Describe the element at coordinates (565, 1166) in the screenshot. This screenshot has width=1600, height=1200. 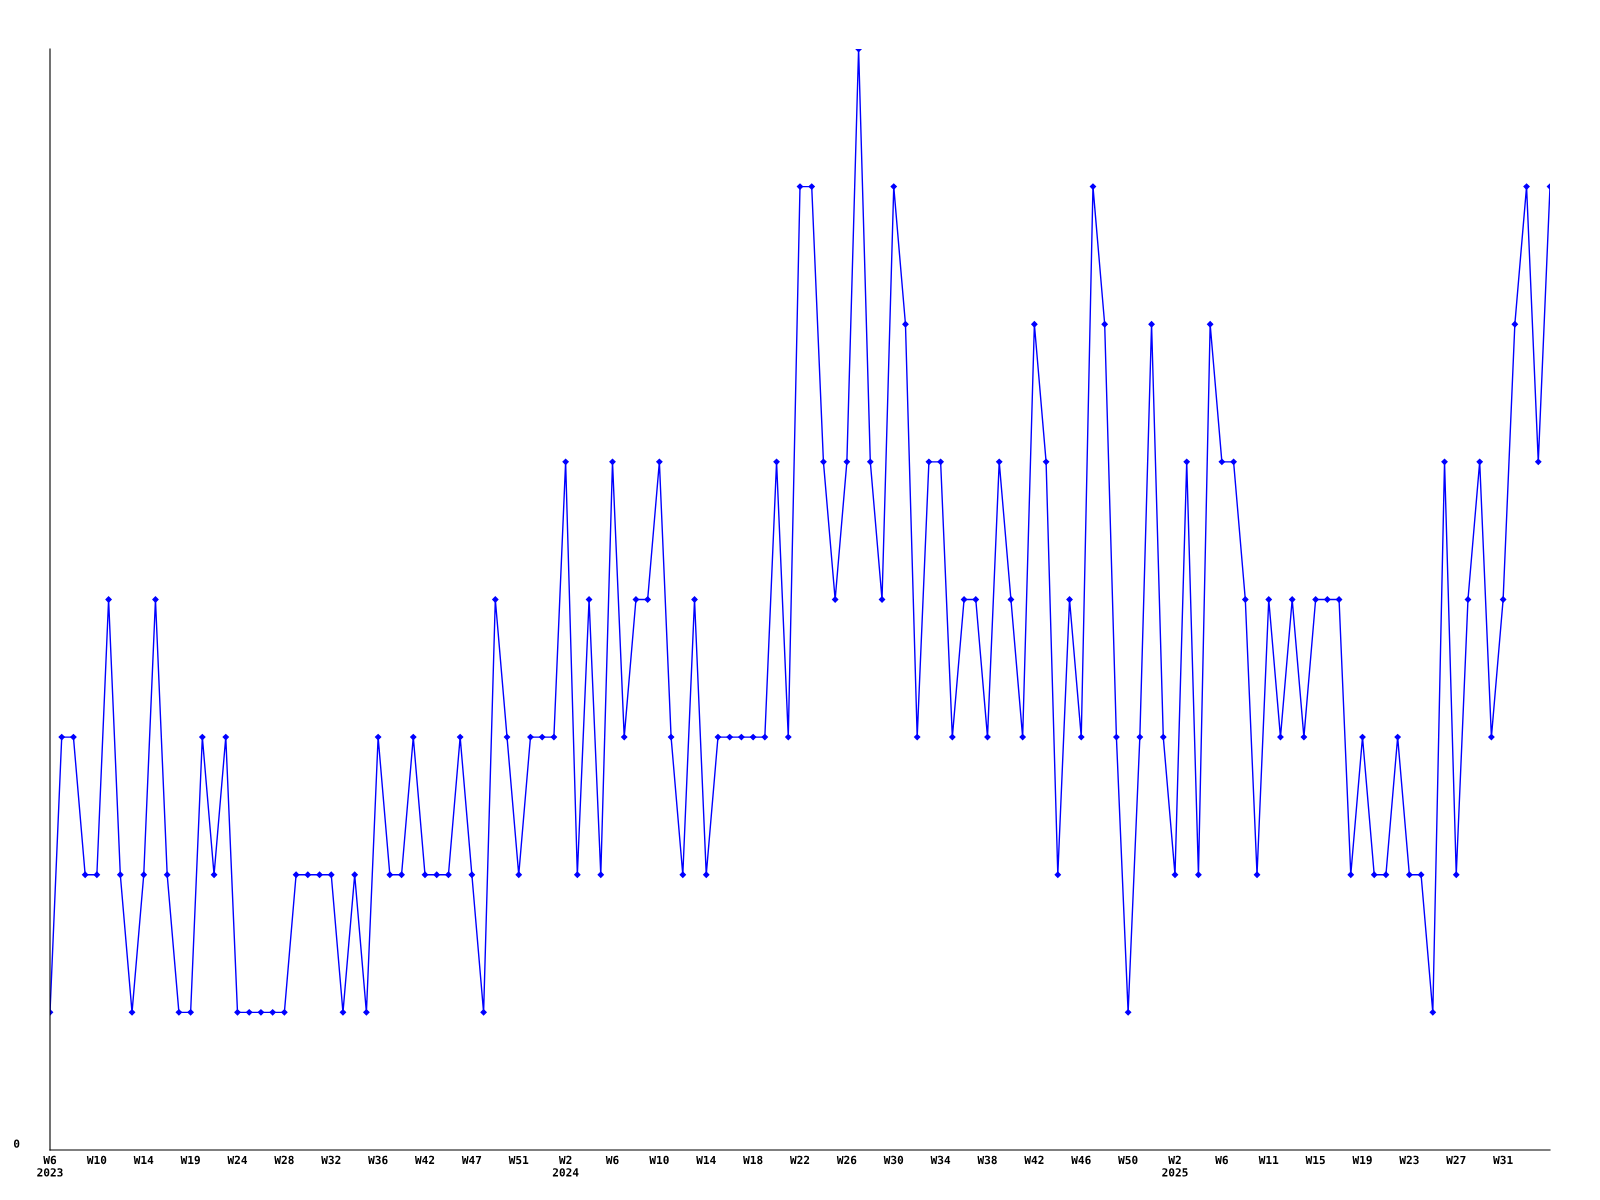
I see `x-tick-label: W2 2024` at that location.